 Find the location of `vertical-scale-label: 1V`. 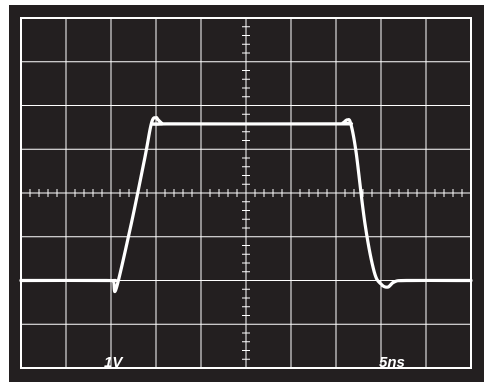

vertical-scale-label: 1V is located at coordinates (114, 362).